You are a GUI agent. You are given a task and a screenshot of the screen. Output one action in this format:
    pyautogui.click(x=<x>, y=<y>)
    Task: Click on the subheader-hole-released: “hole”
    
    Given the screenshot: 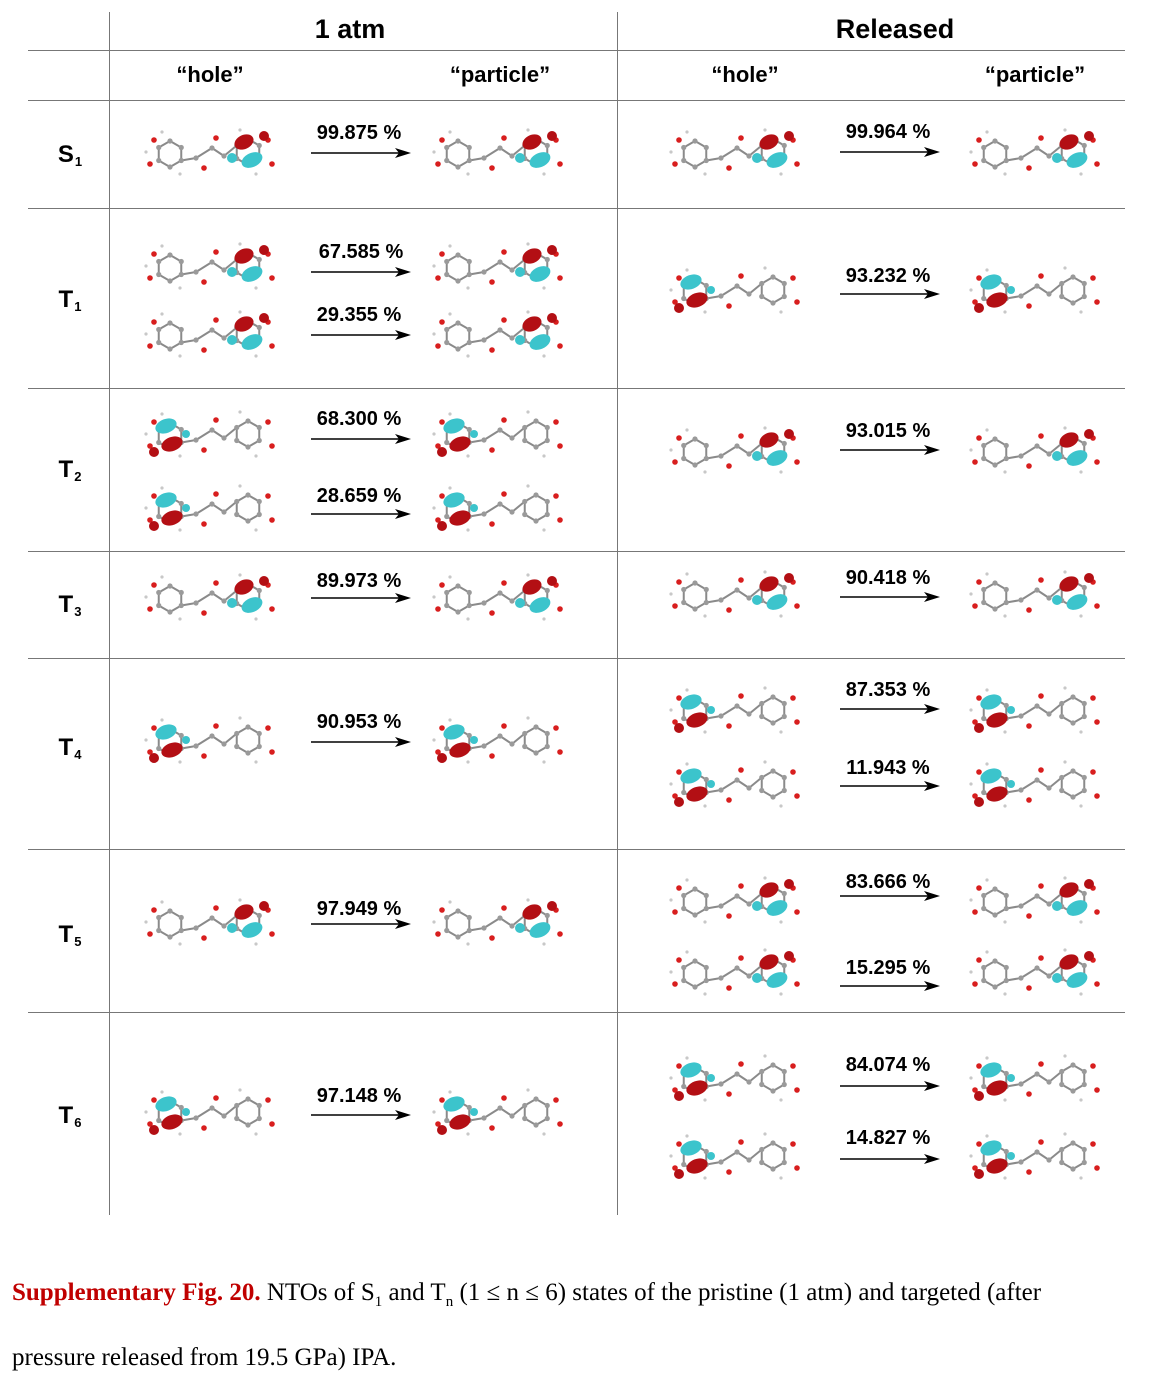 What is the action you would take?
    pyautogui.click(x=745, y=74)
    